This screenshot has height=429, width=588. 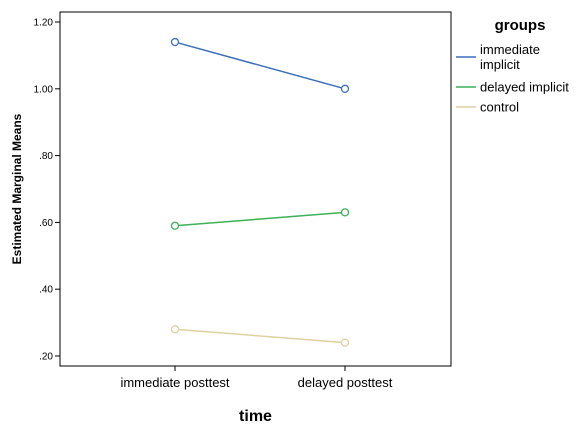 What do you see at coordinates (520, 25) in the screenshot?
I see `legend-title: groups` at bounding box center [520, 25].